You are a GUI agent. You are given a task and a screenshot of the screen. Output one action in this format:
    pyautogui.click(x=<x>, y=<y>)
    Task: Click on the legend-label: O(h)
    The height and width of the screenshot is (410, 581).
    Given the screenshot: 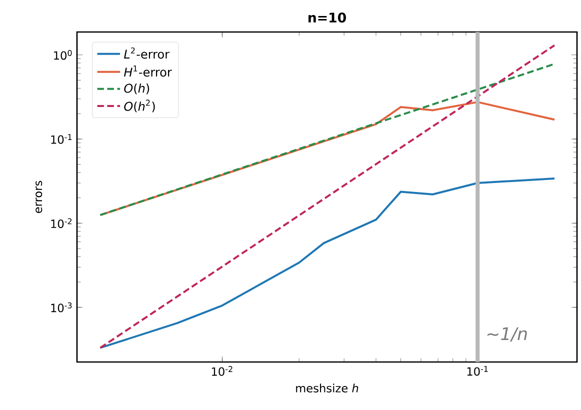 What is the action you would take?
    pyautogui.click(x=137, y=89)
    